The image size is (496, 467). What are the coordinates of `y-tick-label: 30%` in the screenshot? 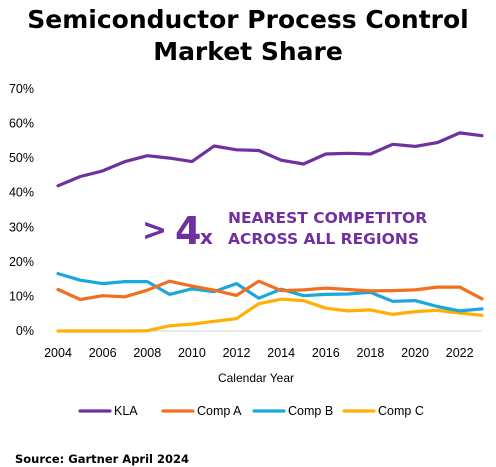 It's located at (21, 227).